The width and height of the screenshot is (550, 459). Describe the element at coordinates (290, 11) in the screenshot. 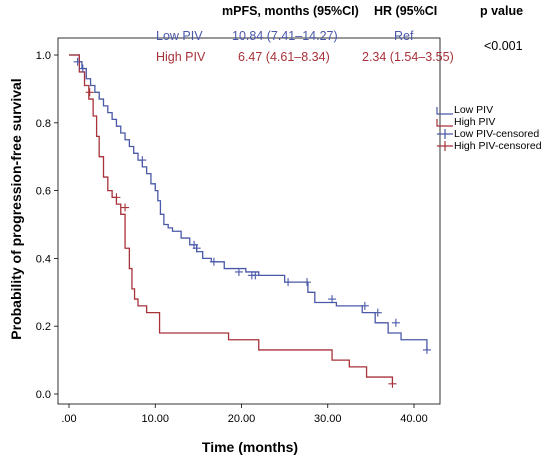

I see `header-mpfs: mPFS, months (95%CI)` at that location.